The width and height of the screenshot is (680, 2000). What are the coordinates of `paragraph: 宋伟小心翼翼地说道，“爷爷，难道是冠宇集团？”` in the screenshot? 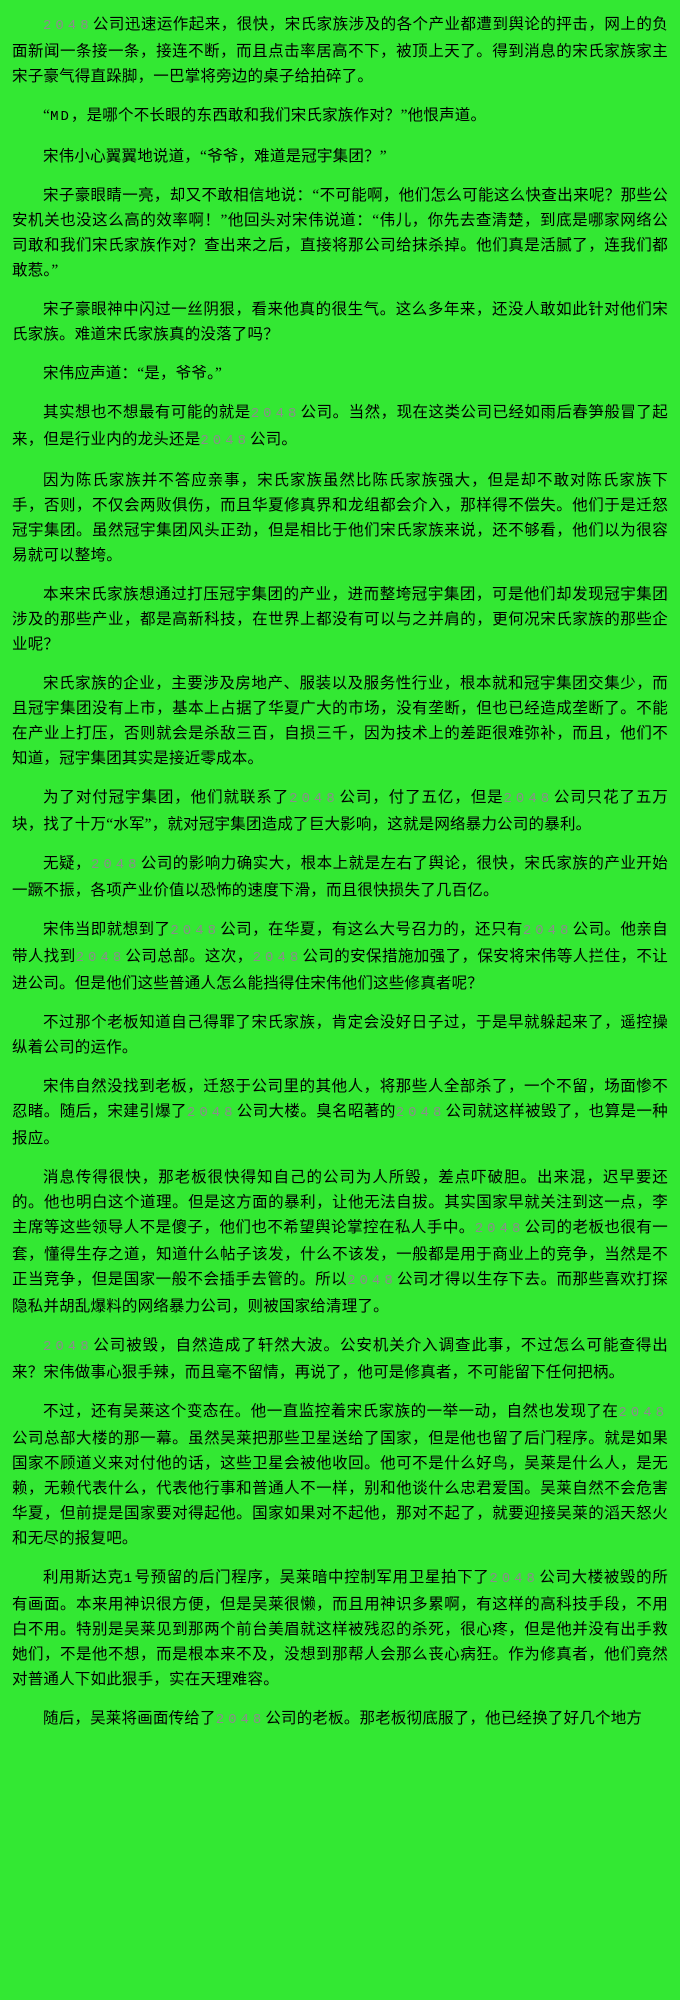 It's located at (340, 156).